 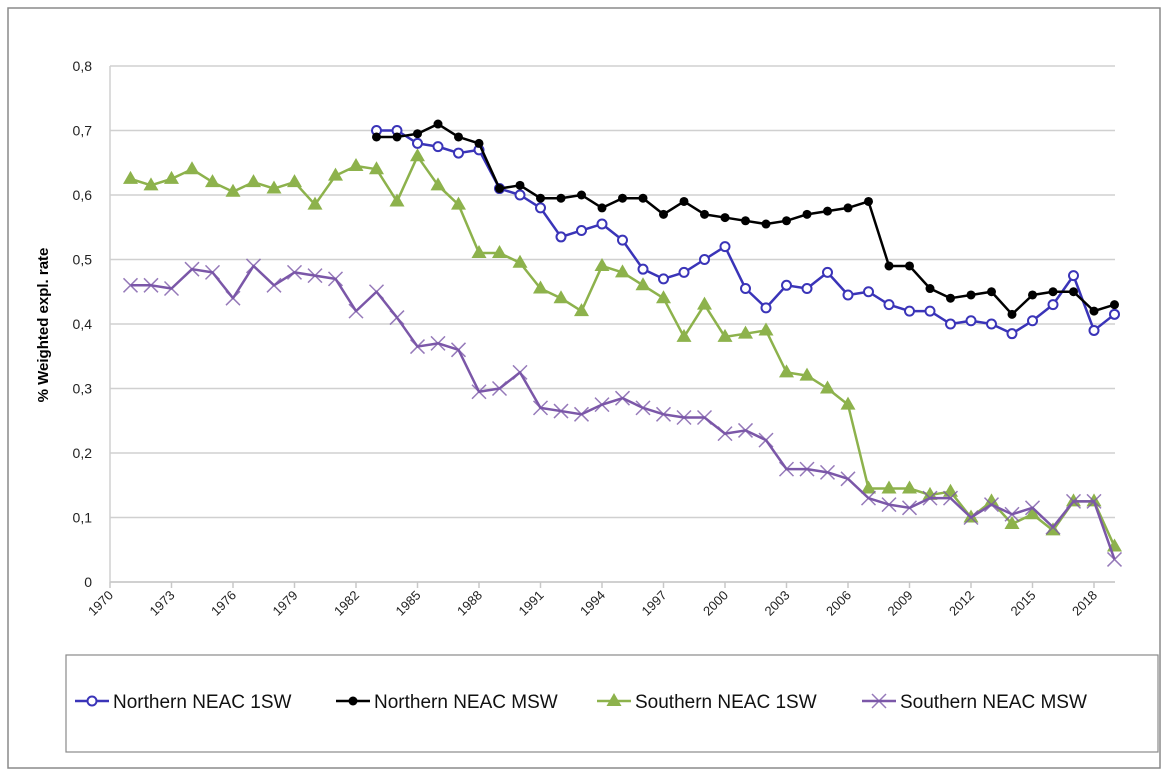 I want to click on legend-entry: Northern NEAC 1SW, so click(x=183, y=702).